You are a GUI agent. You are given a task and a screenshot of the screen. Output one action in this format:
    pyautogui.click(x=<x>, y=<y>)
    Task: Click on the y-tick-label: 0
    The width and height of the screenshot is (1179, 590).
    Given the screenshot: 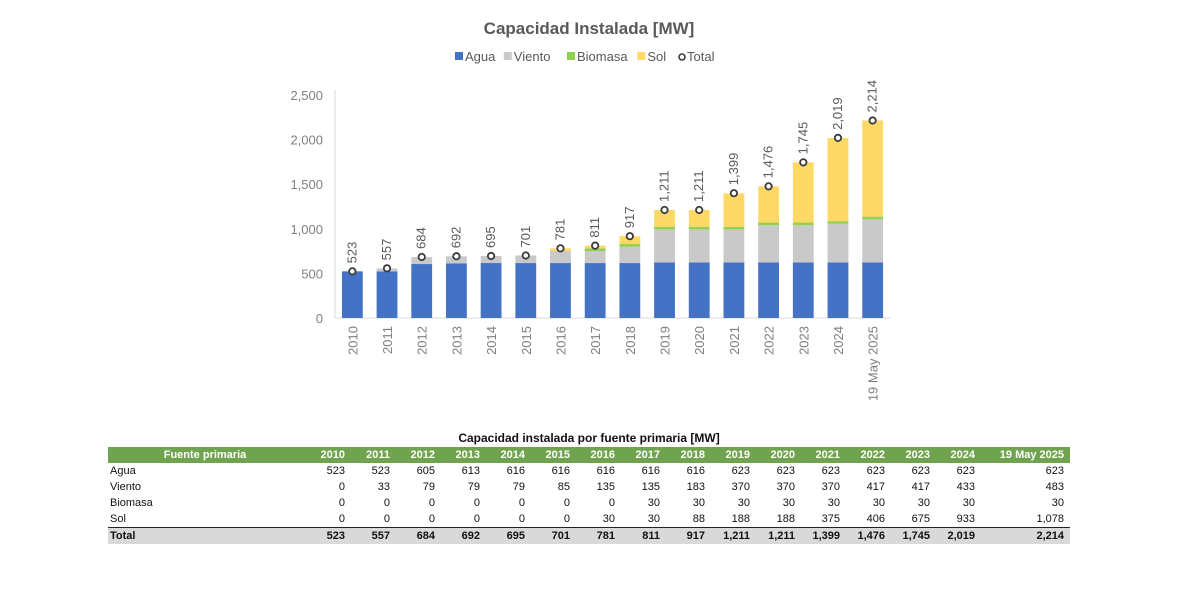 What is the action you would take?
    pyautogui.click(x=319, y=318)
    